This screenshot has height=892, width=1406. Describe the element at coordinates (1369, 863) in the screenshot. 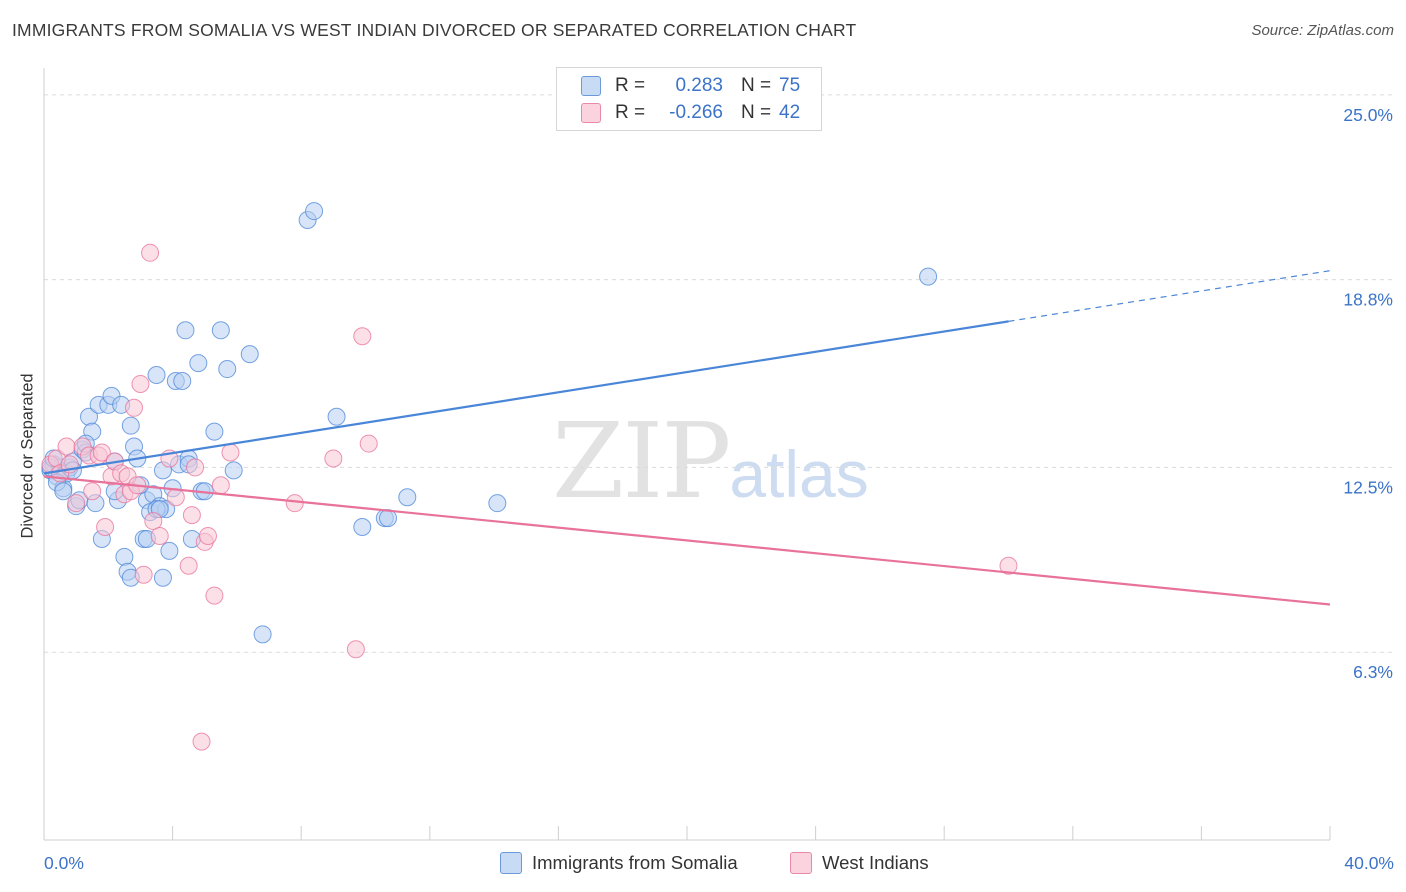

I see `x-tick-label: 40.0%` at that location.